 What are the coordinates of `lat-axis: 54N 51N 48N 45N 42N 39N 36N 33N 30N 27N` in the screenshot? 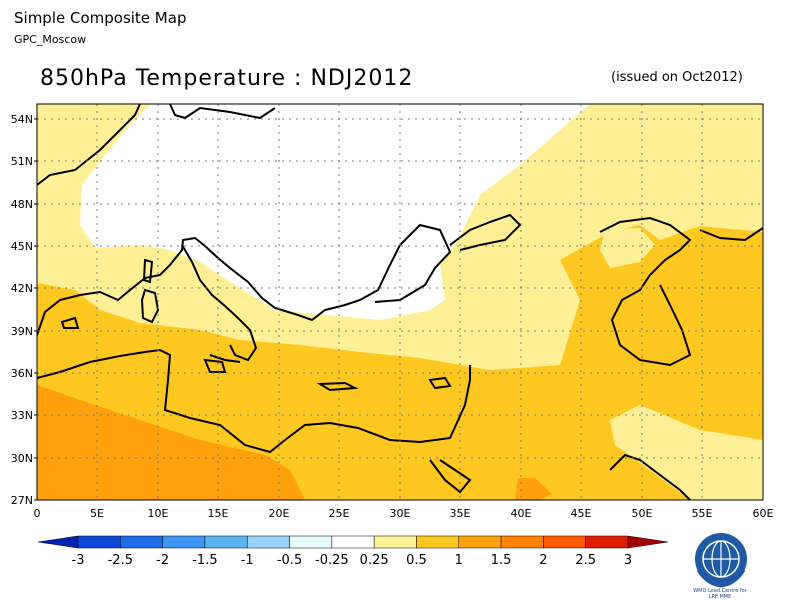 It's located at (22, 310).